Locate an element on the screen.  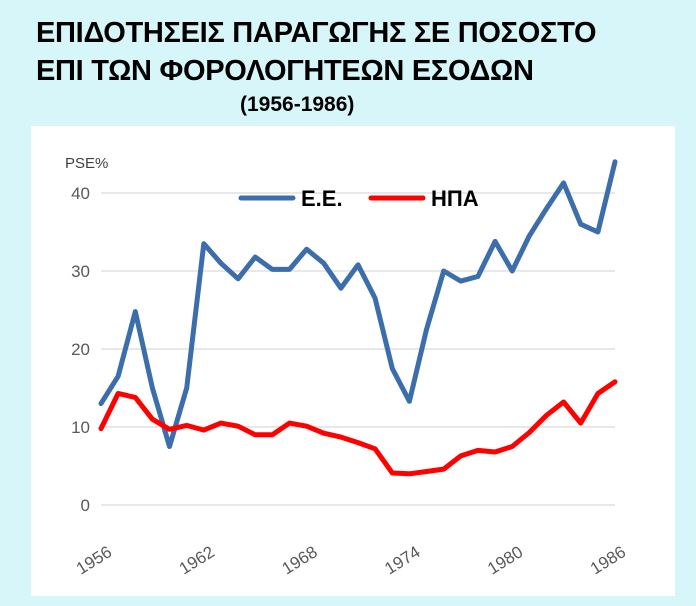
legend-label-usa: ΗΠΑ is located at coordinates (455, 198).